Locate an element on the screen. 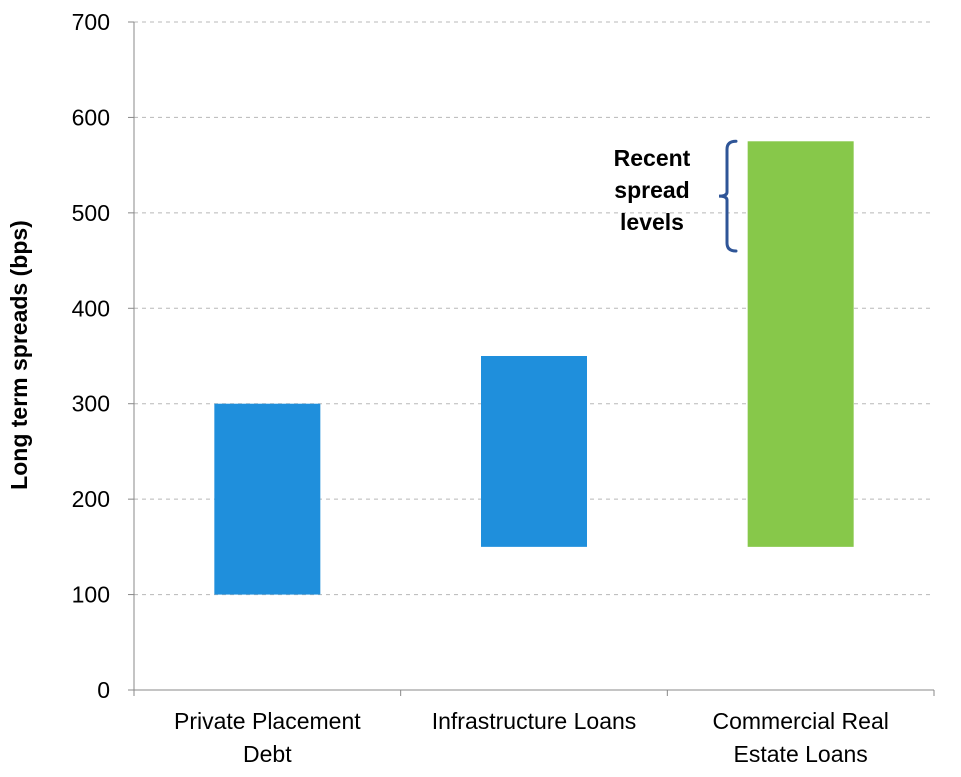  y-tick-label: 500 is located at coordinates (91, 213).